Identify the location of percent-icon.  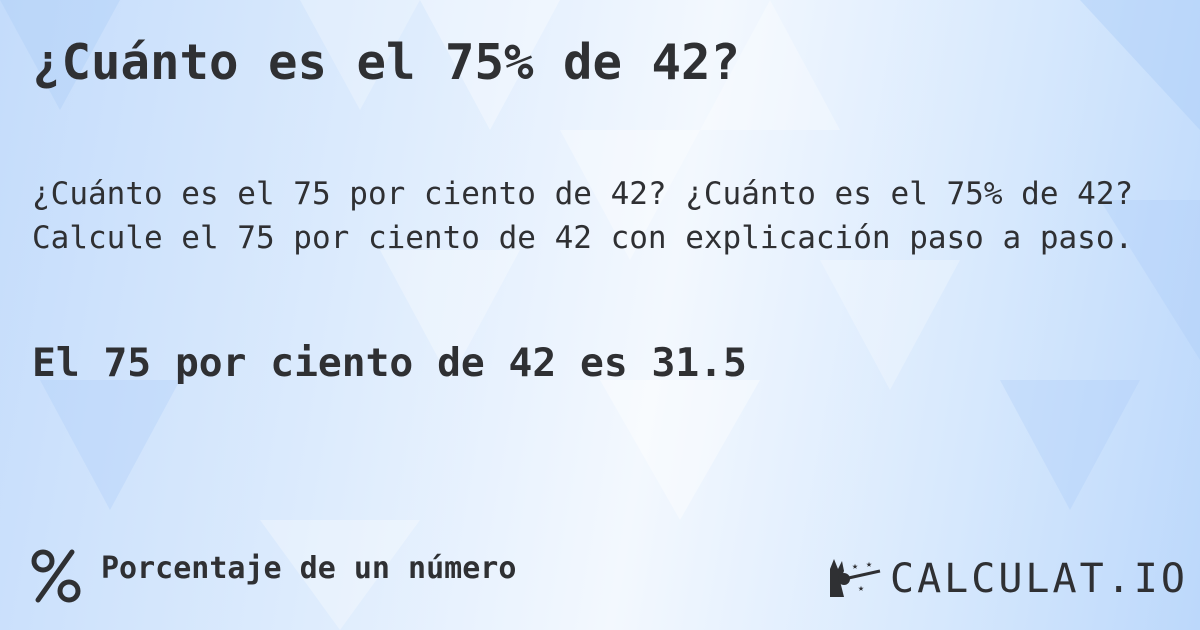
(56, 576).